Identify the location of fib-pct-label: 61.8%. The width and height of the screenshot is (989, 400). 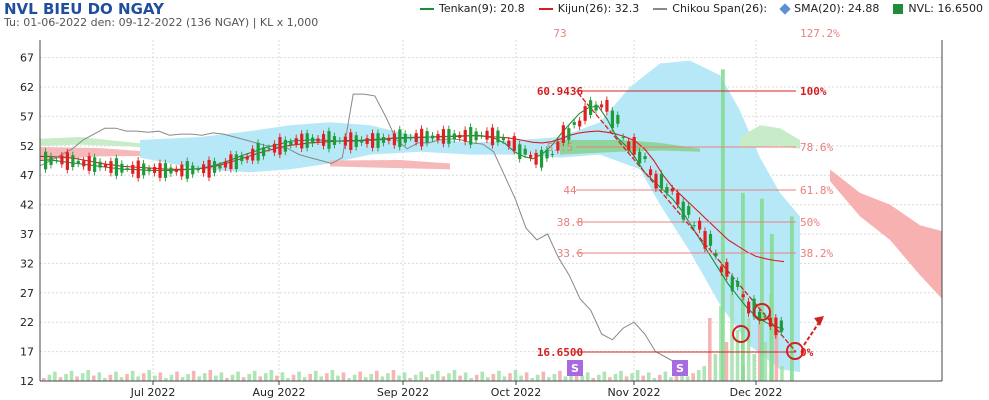
(816, 190).